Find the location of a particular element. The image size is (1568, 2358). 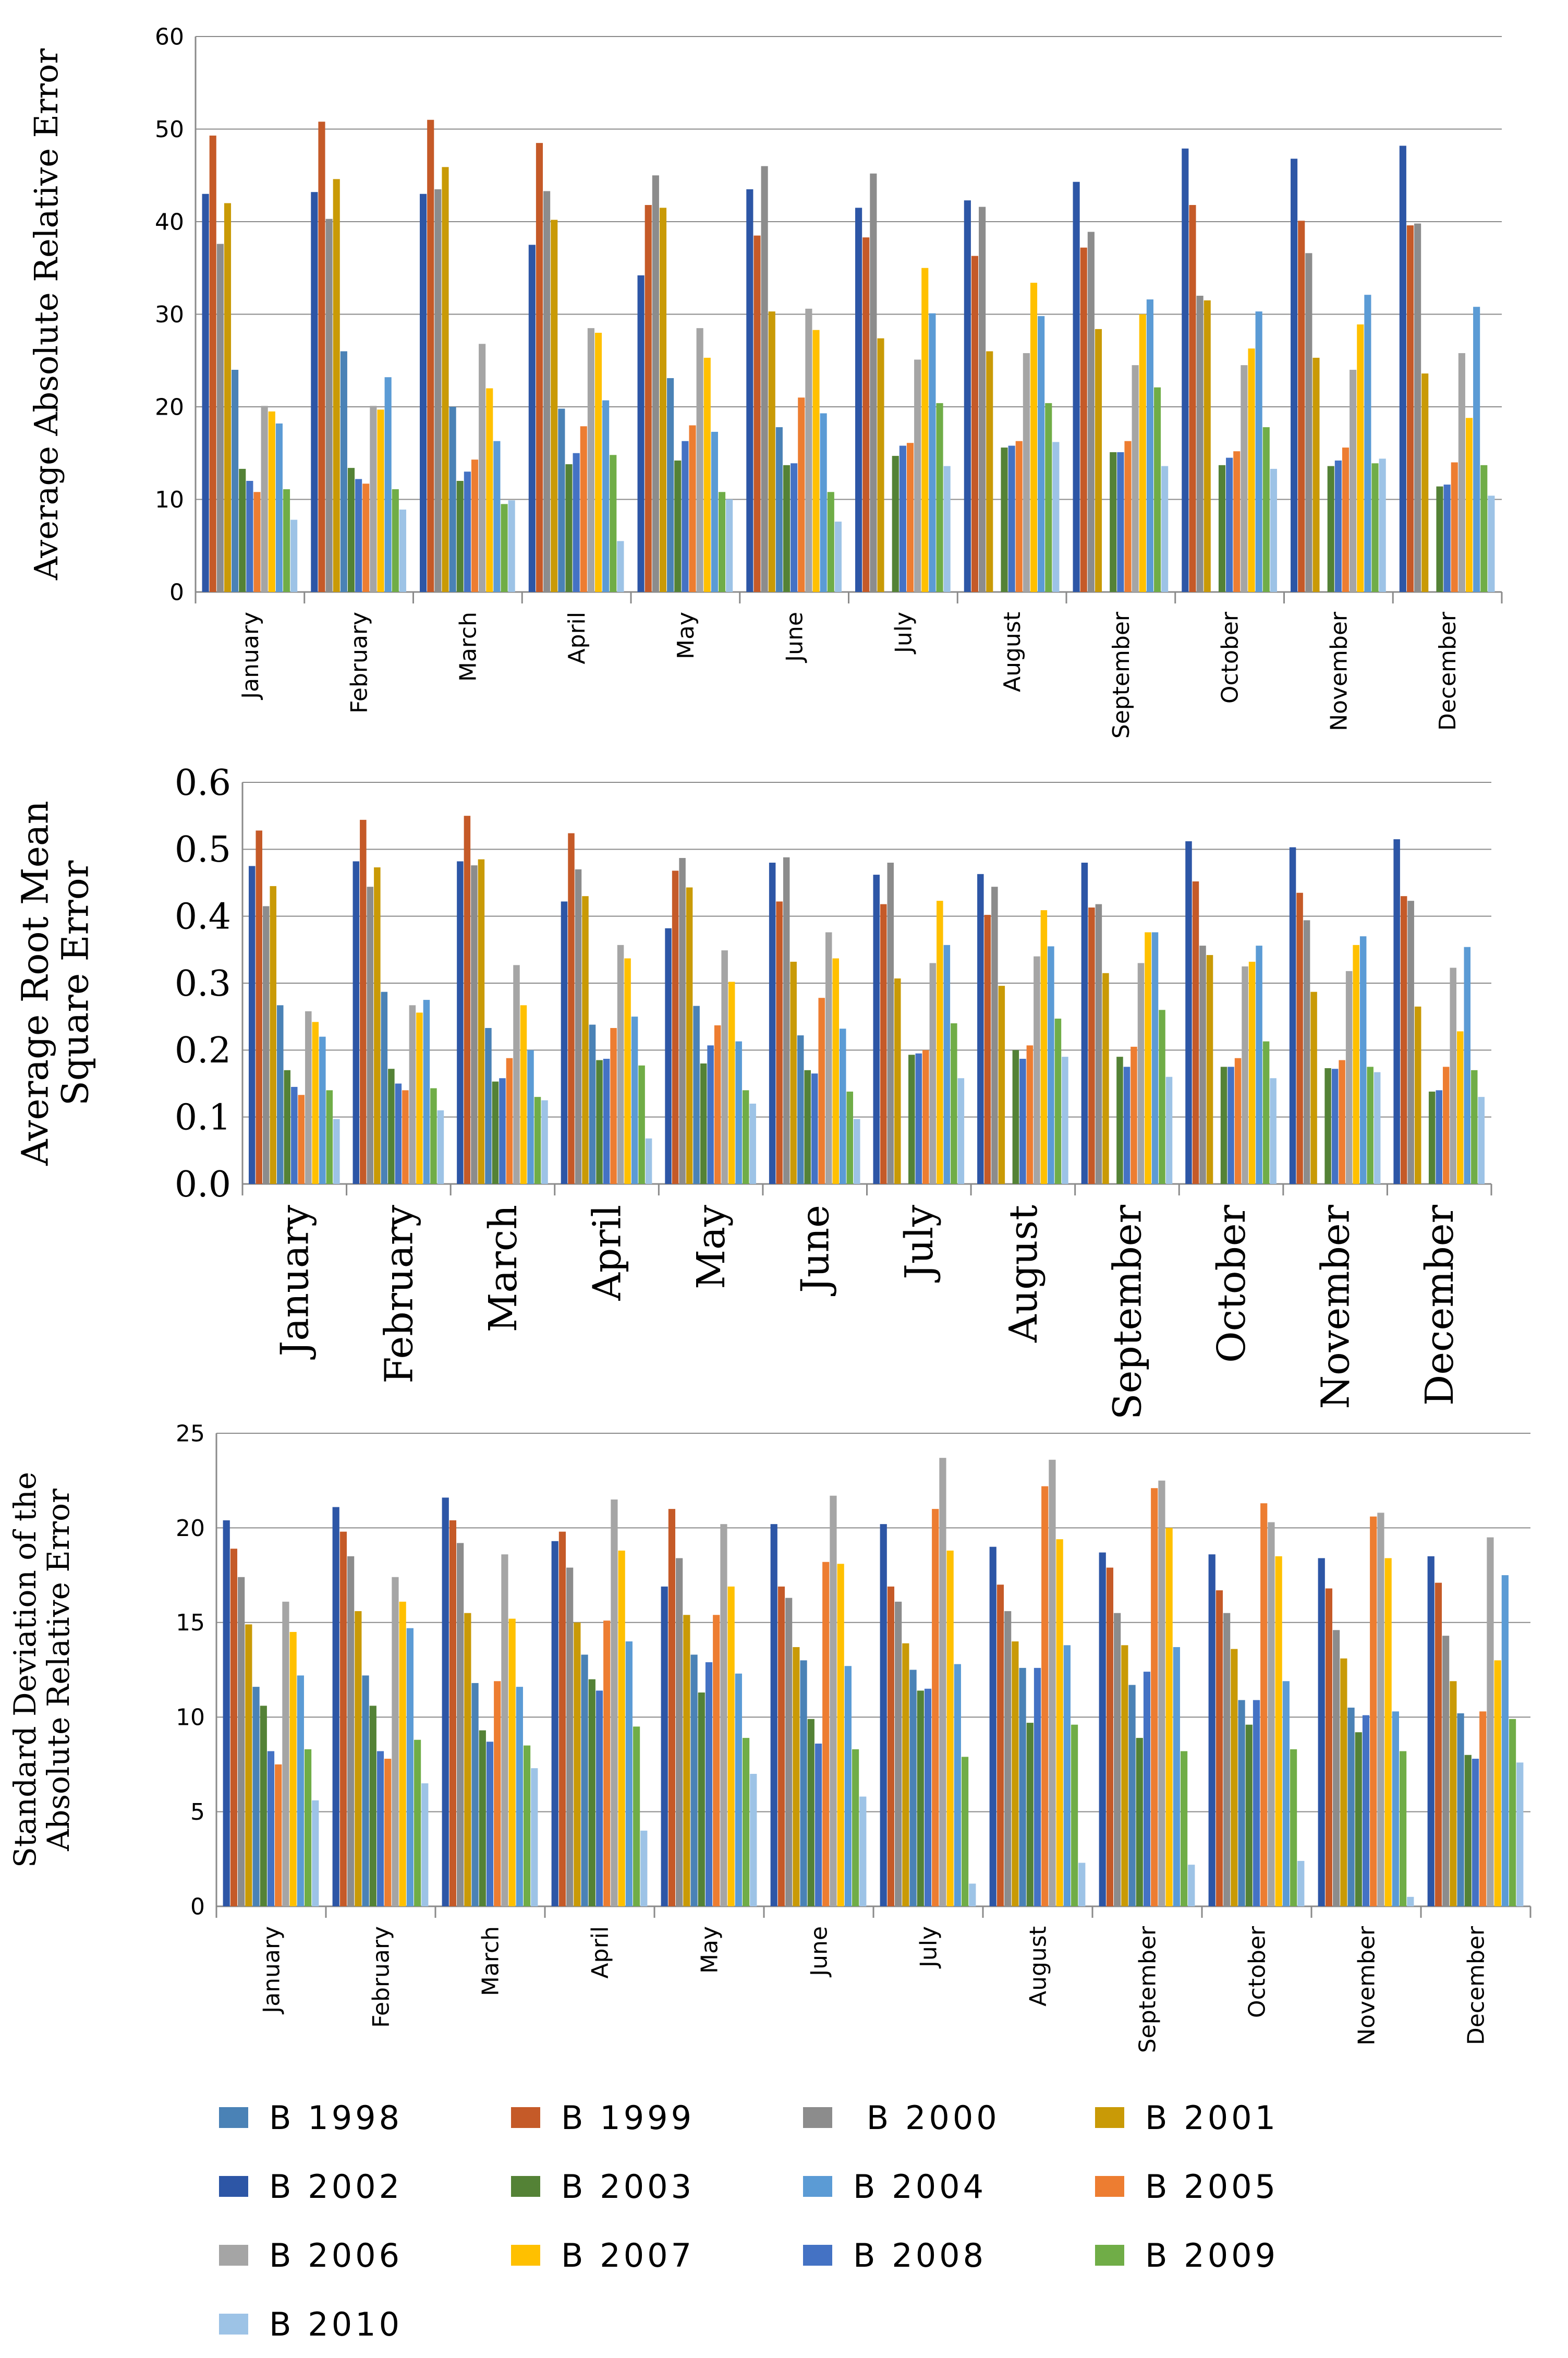

x-category-label: May is located at coordinates (711, 1247).